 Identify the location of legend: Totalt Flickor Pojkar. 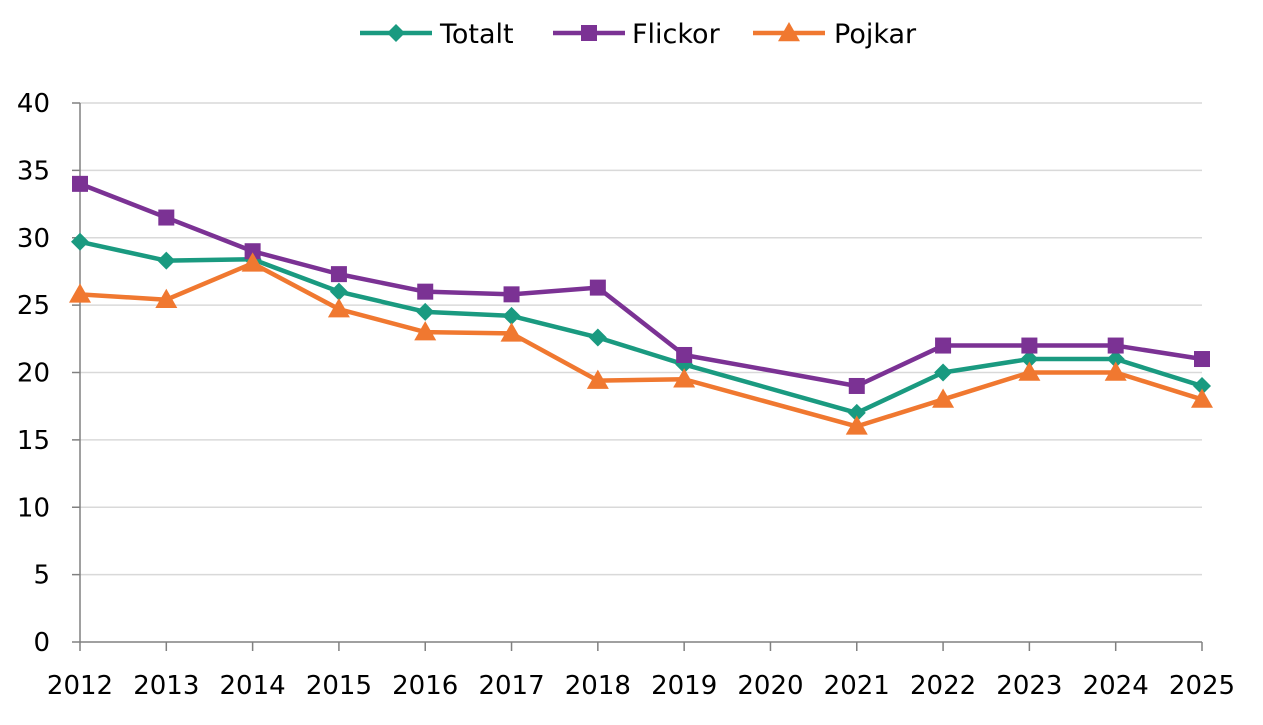
(638, 34).